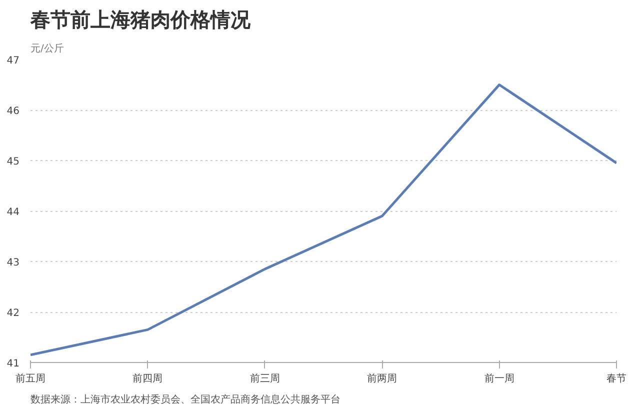 Image resolution: width=641 pixels, height=410 pixels. Describe the element at coordinates (382, 378) in the screenshot. I see `x-tick-label: 前两周` at that location.